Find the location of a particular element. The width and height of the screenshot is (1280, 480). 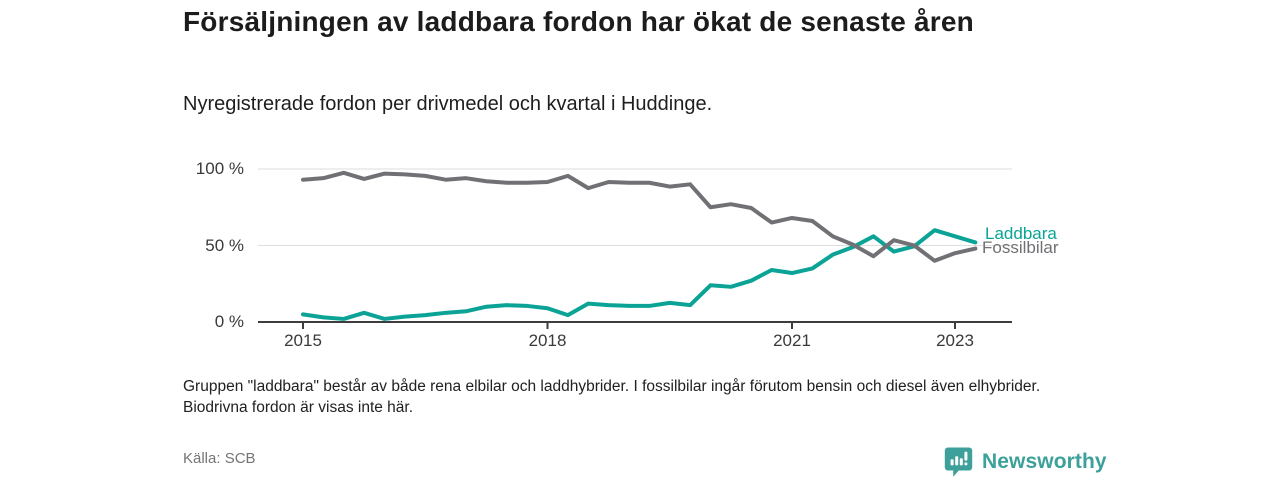

source-note: Källa: SCB is located at coordinates (219, 458).